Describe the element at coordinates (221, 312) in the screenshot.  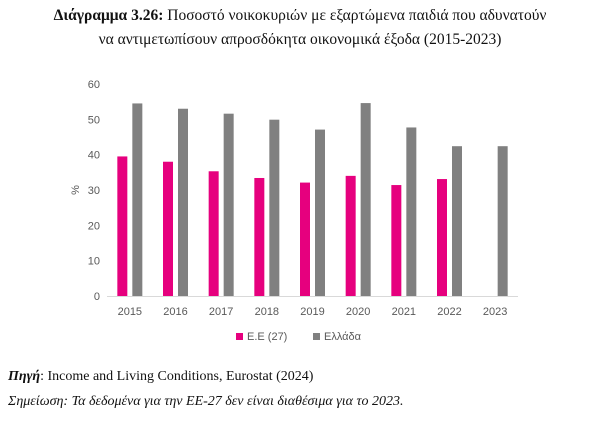
I see `x-tick-label: 2017` at that location.